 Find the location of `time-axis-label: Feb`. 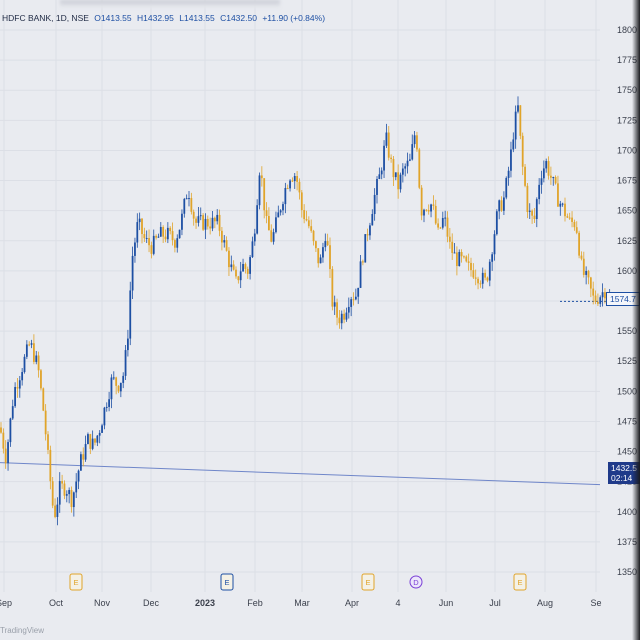

time-axis-label: Feb is located at coordinates (255, 603).